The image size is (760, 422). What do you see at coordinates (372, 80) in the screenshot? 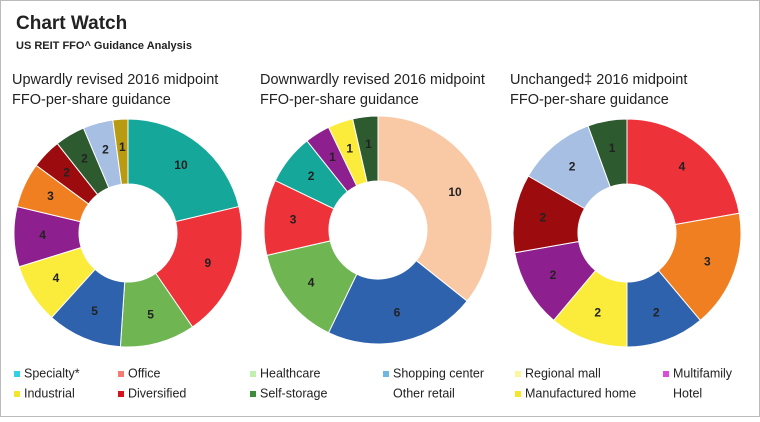
I see `chart-title: Downwardly revised 2016 midpoint` at bounding box center [372, 80].